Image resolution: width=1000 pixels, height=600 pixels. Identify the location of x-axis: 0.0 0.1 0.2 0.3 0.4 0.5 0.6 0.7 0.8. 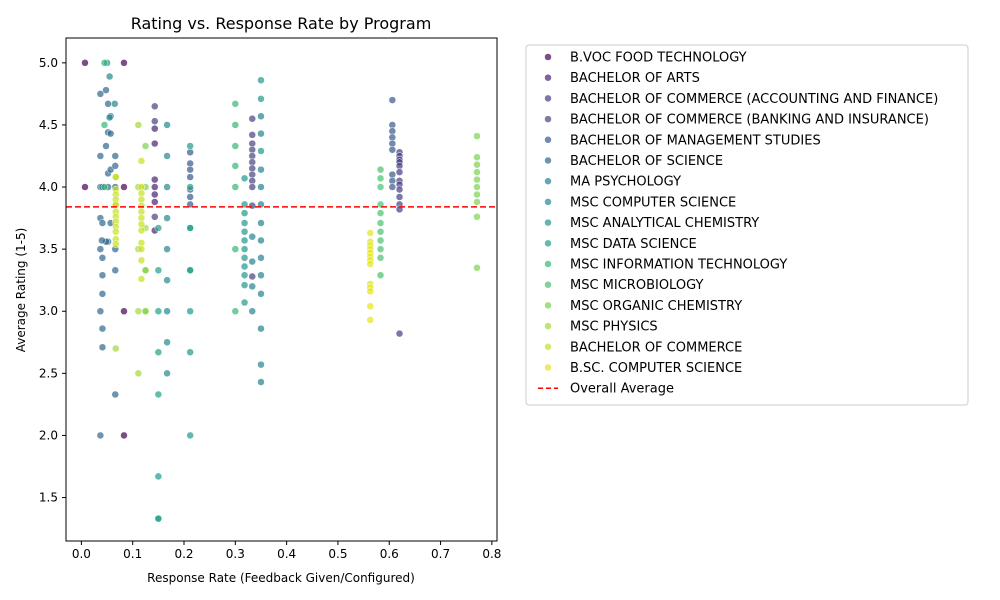
(286, 551).